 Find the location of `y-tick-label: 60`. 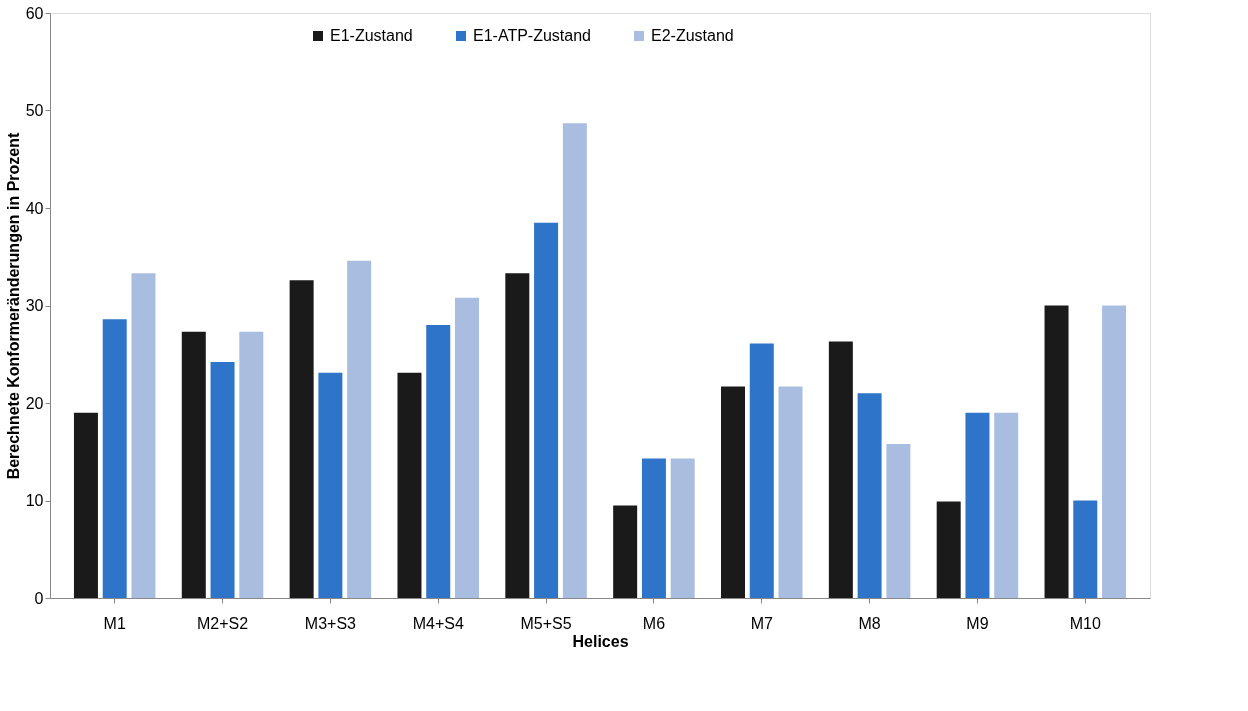

y-tick-label: 60 is located at coordinates (34, 13).